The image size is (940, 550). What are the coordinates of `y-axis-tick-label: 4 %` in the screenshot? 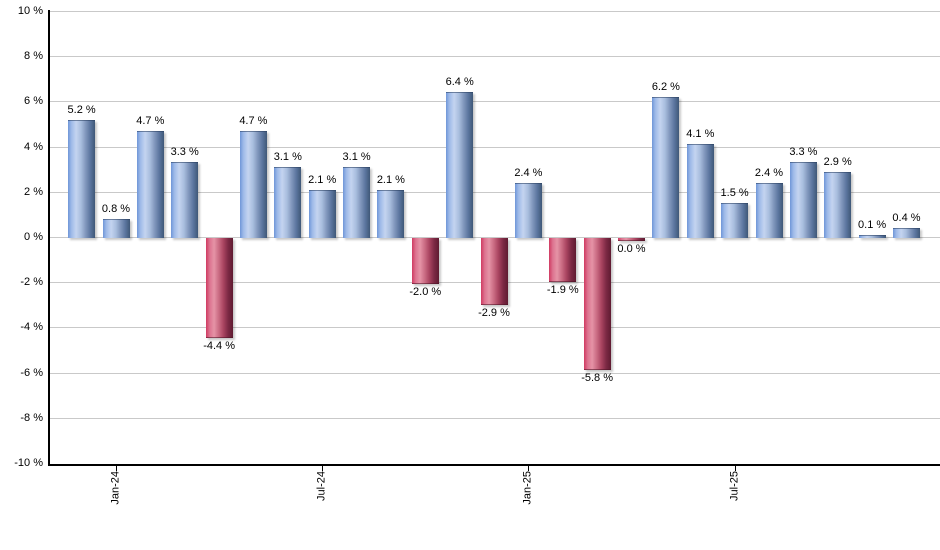 It's located at (33, 146).